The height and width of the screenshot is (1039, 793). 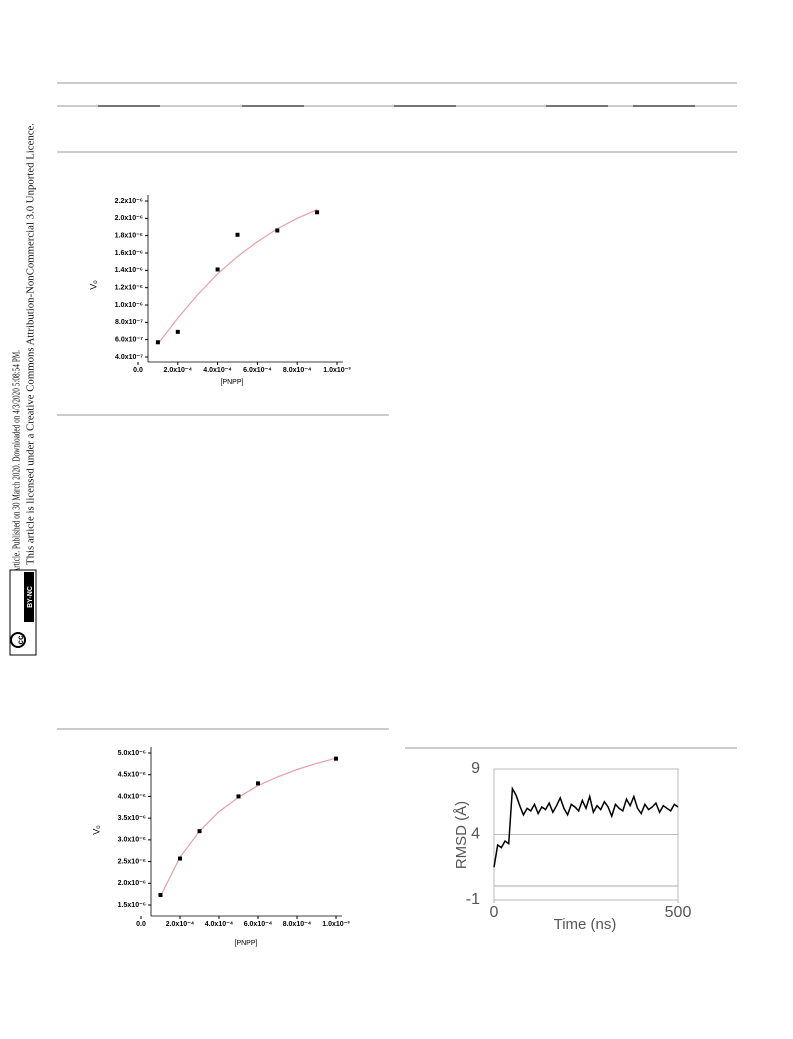 What do you see at coordinates (132, 861) in the screenshot?
I see `y-tick-label: 2.5x10⁻⁶` at bounding box center [132, 861].